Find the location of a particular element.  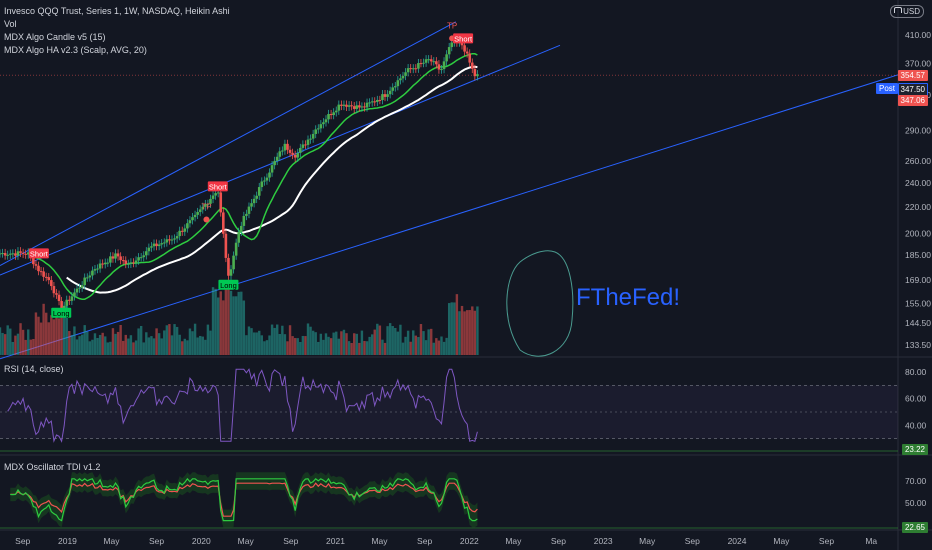

tdi-tick-label: 70.00 is located at coordinates (916, 481).